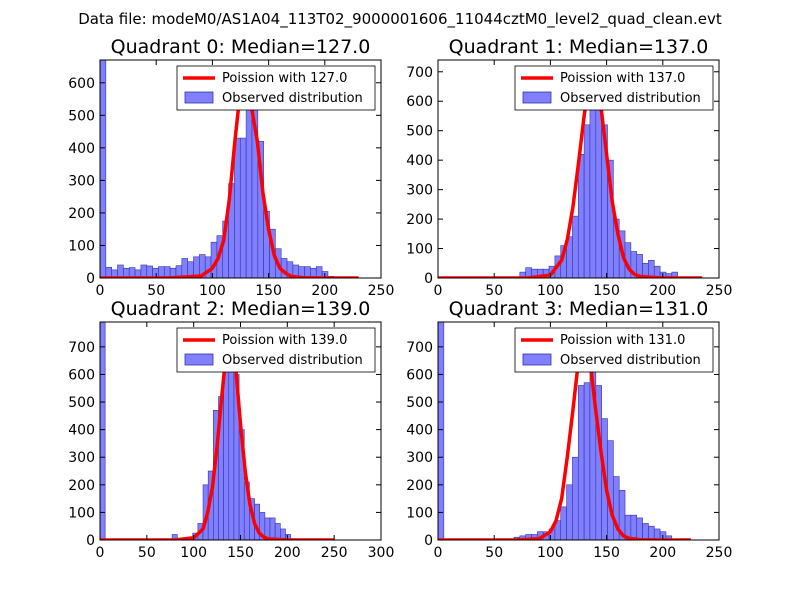  I want to click on legend: Poission with 131.0 Observed distribution, so click(614, 350).